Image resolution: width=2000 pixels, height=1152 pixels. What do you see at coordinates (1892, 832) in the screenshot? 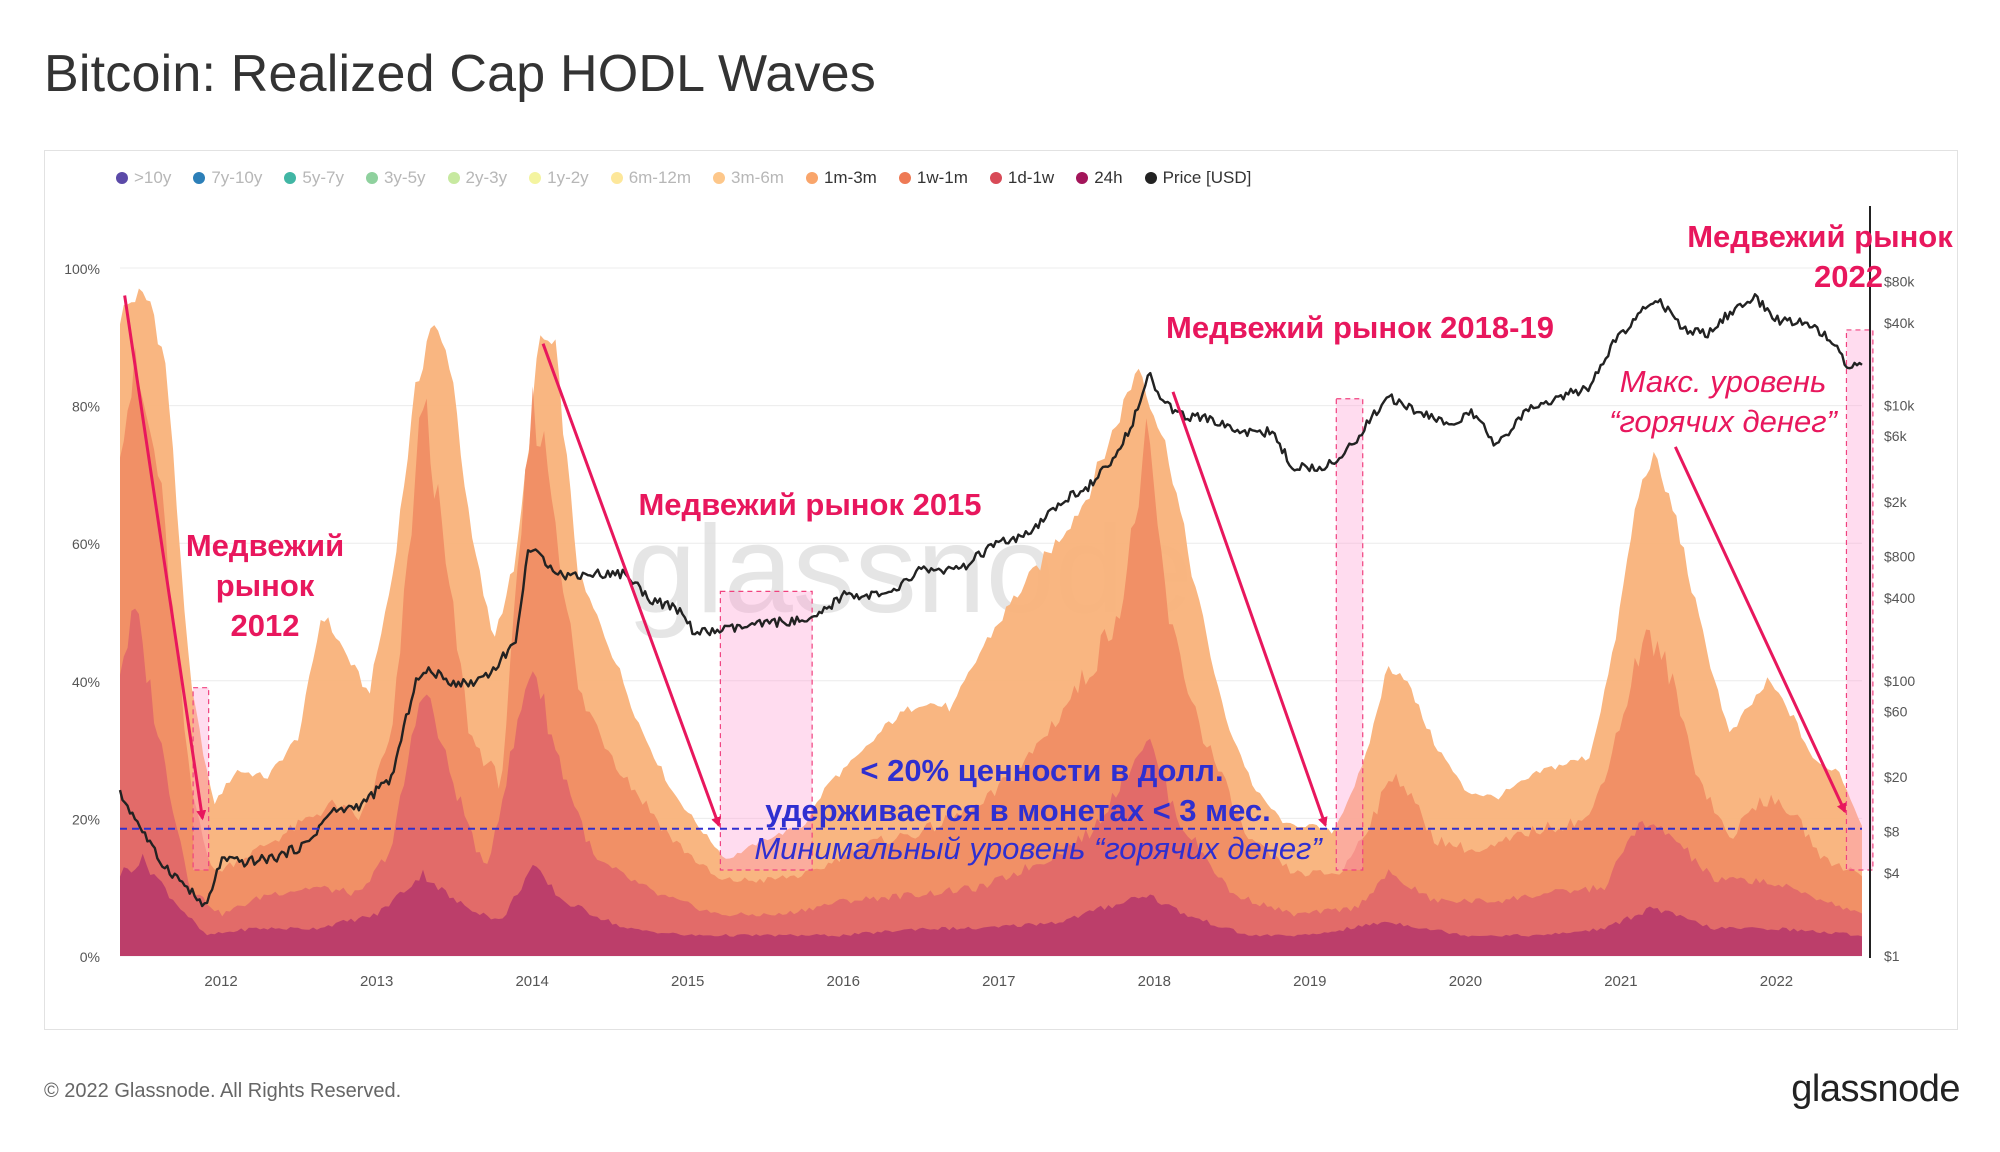
I see `y-right-tick-label: $8` at bounding box center [1892, 832].